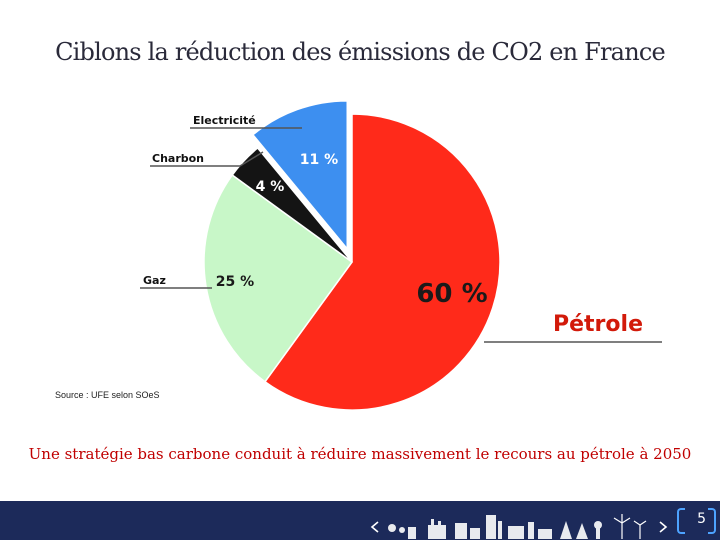  What do you see at coordinates (154, 280) in the screenshot?
I see `category-label-gaz: Gaz` at bounding box center [154, 280].